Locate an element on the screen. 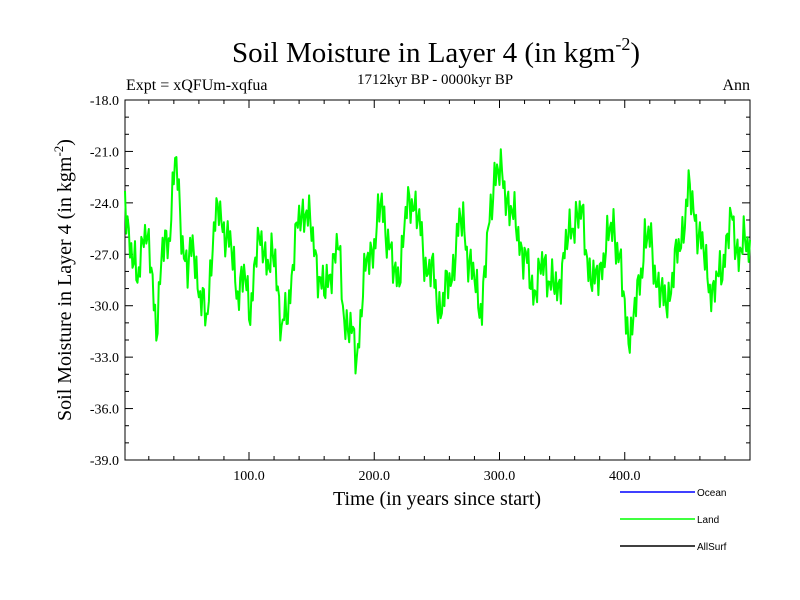 Image resolution: width=800 pixels, height=600 pixels. y-axis-tick-labels: -18.0 -21.0 -24.0 -27.0 -30.0 -33.0 -36.0 -39.0 is located at coordinates (104, 281).